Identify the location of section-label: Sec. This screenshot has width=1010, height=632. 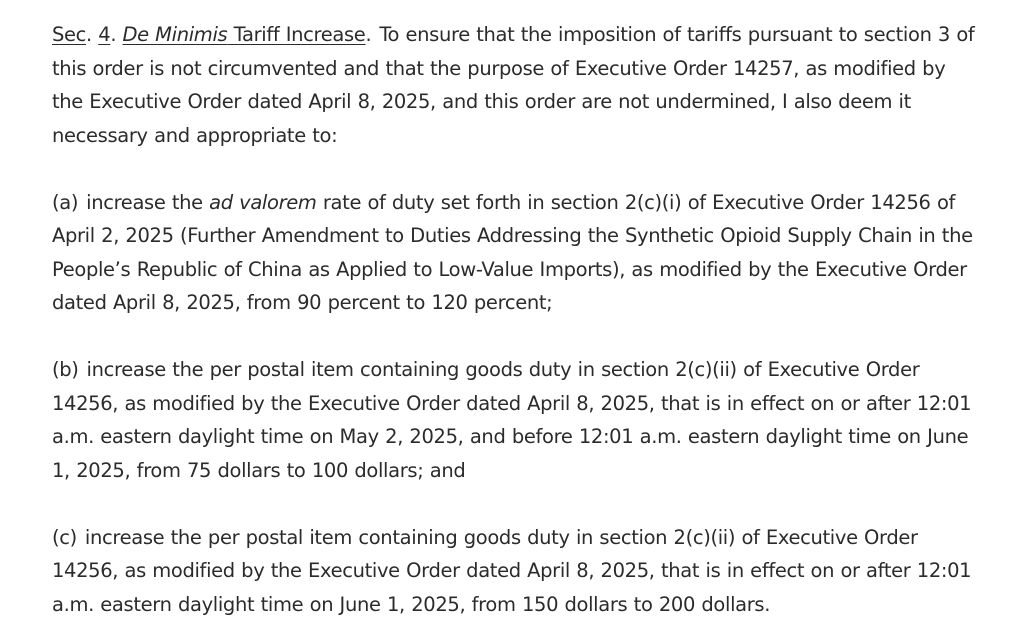
(69, 34).